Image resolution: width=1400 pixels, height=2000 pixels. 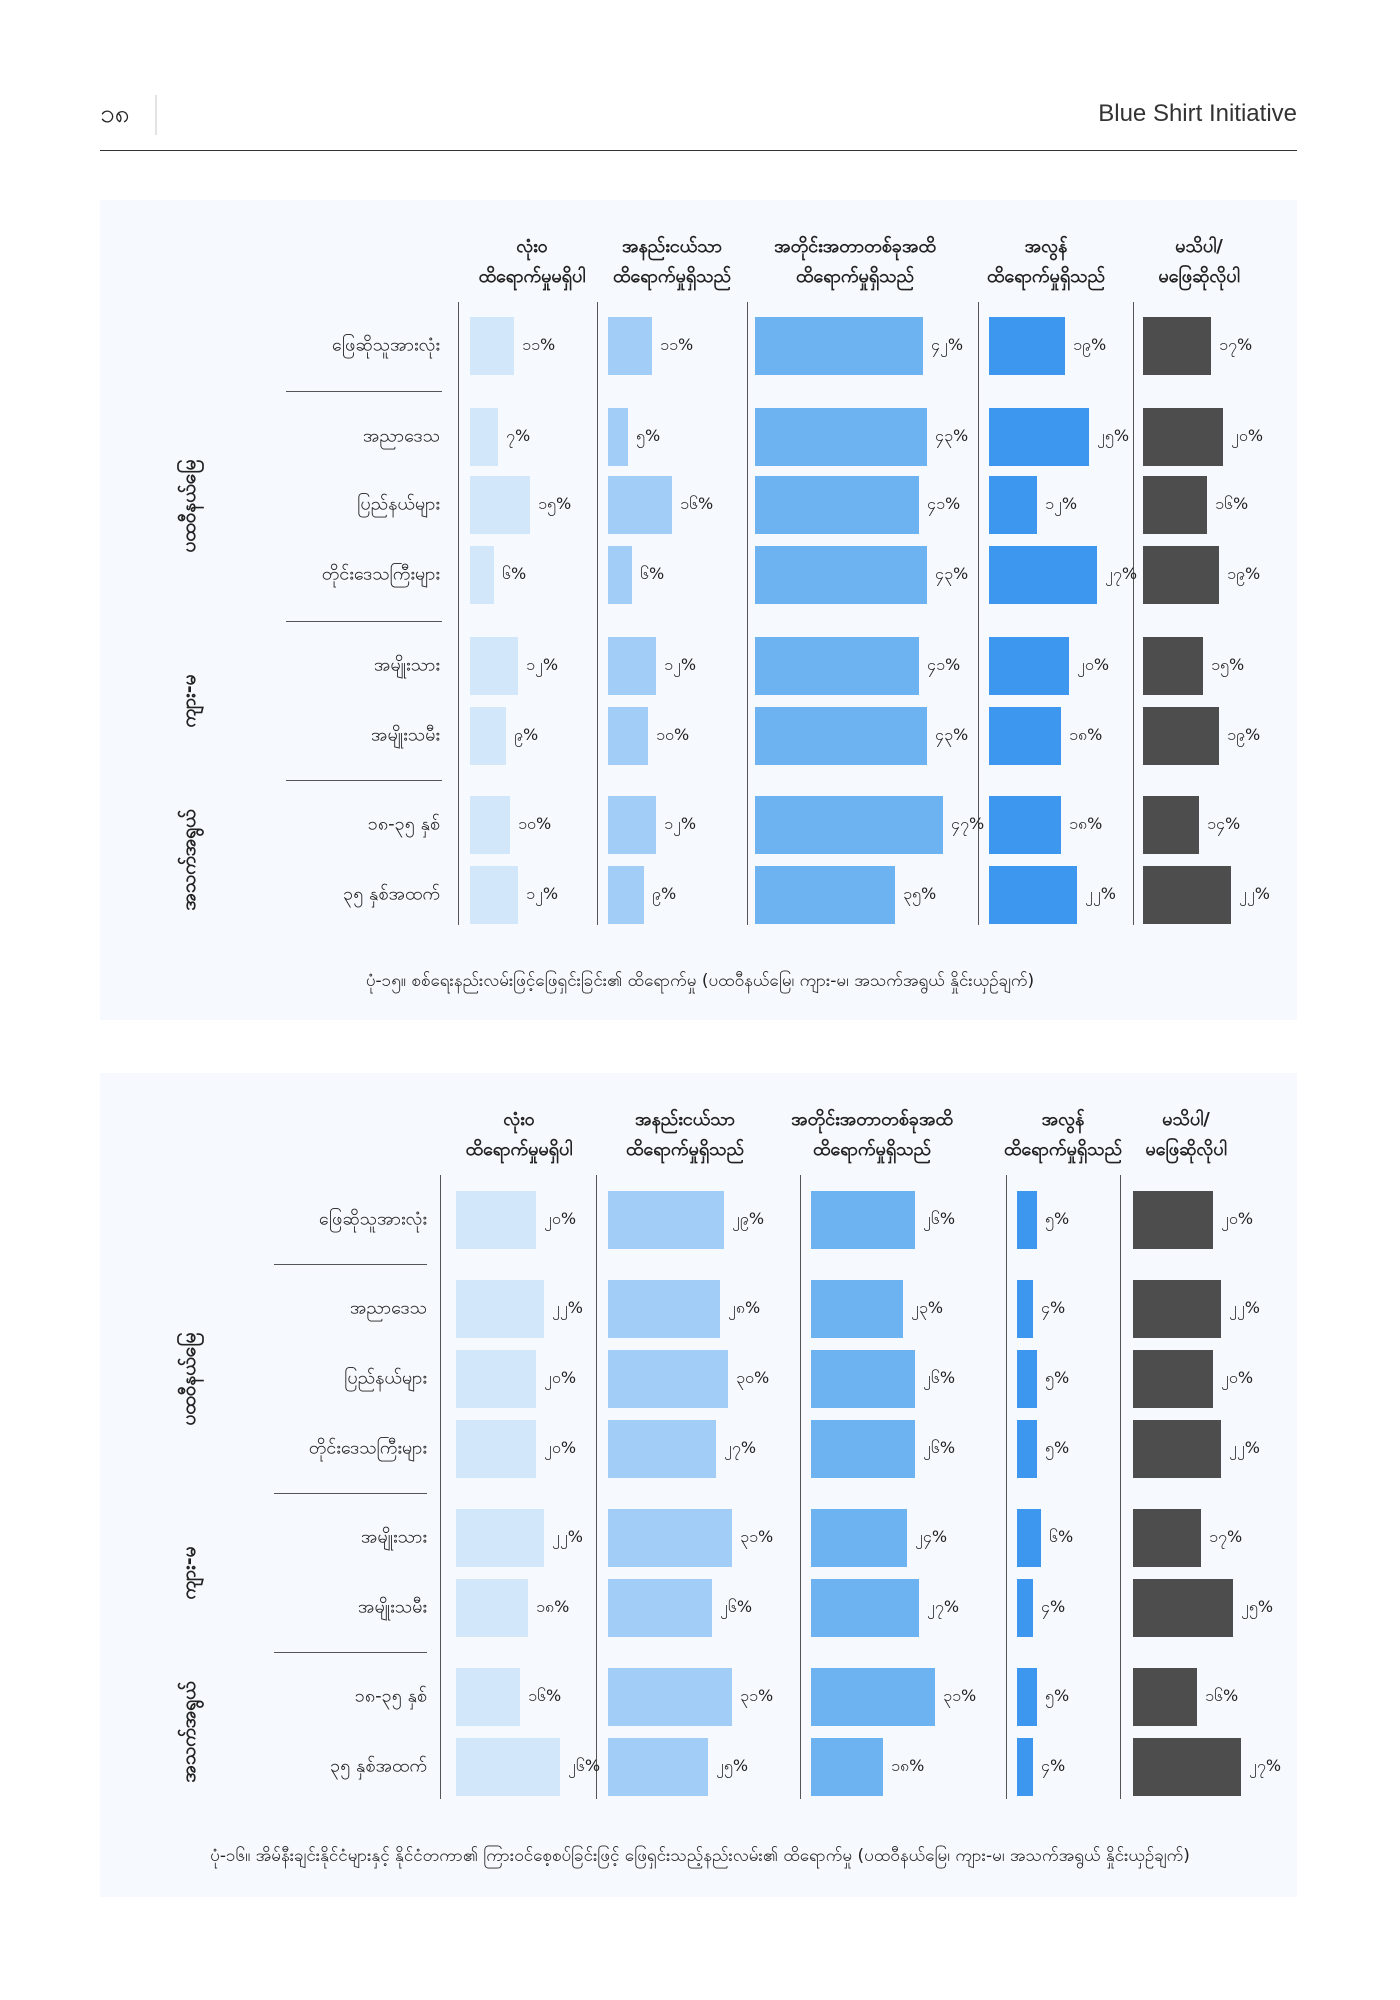 I want to click on value-label: ၄၇%, so click(x=968, y=823).